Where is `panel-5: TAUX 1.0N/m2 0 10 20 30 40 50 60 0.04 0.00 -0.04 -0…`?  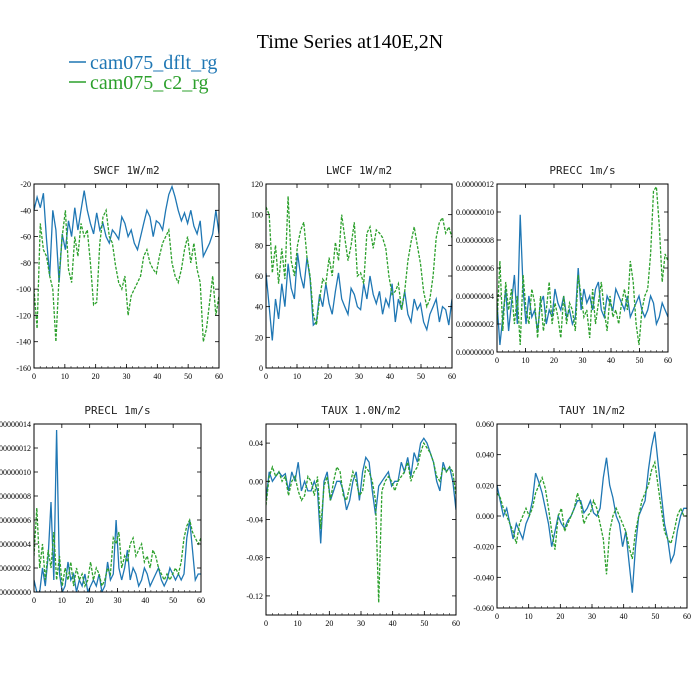
panel-5: TAUX 1.0N/m2 0 10 20 30 40 50 60 0.04 0.00 -0.04 -0… is located at coordinates (353, 516).